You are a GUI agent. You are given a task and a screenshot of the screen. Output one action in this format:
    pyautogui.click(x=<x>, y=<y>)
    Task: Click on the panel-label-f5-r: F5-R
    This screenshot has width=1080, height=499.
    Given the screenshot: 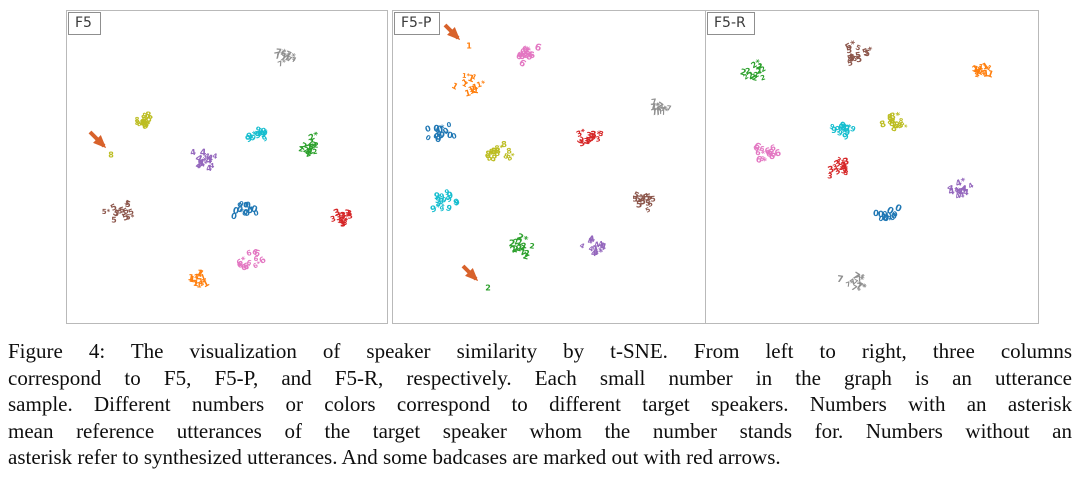 What is the action you would take?
    pyautogui.click(x=731, y=23)
    